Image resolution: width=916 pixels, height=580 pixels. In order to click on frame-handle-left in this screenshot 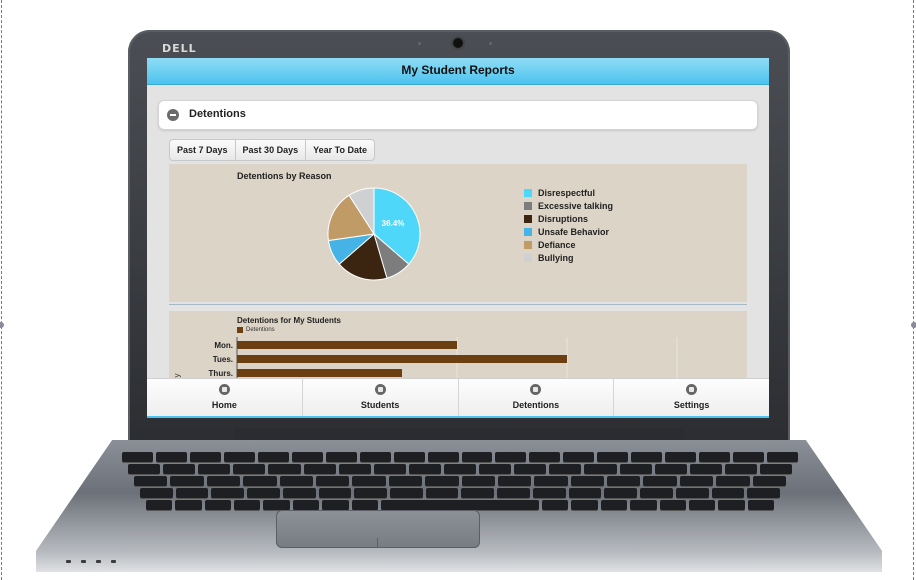, I will do `click(2, 325)`.